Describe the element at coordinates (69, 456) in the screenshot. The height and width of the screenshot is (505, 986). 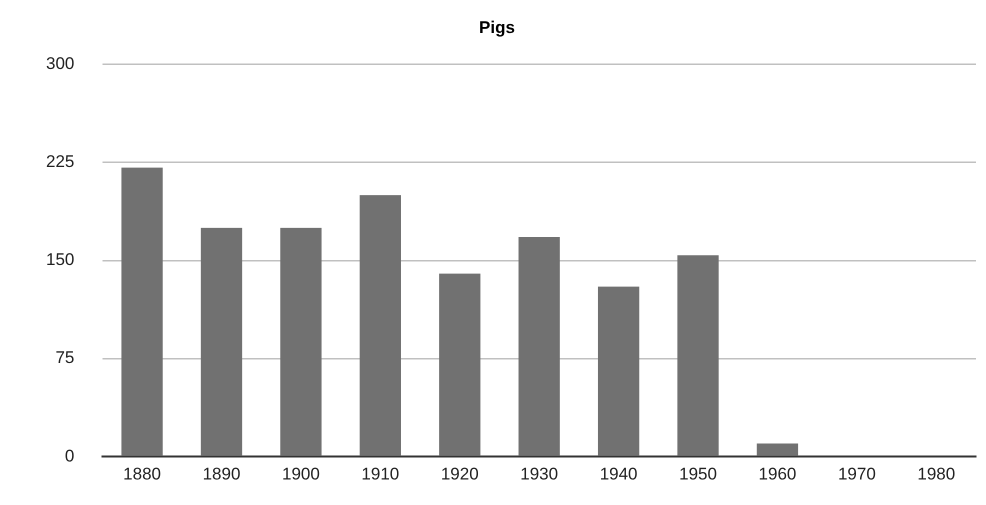
I see `y-tick-label: 0` at that location.